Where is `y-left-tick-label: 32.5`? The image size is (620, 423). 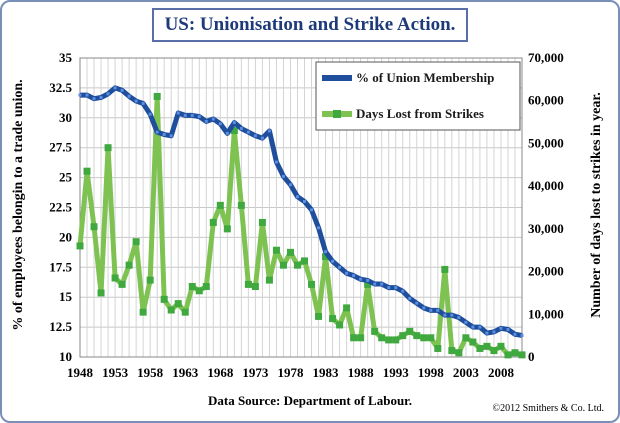
y-left-tick-label: 32.5 is located at coordinates (60, 87).